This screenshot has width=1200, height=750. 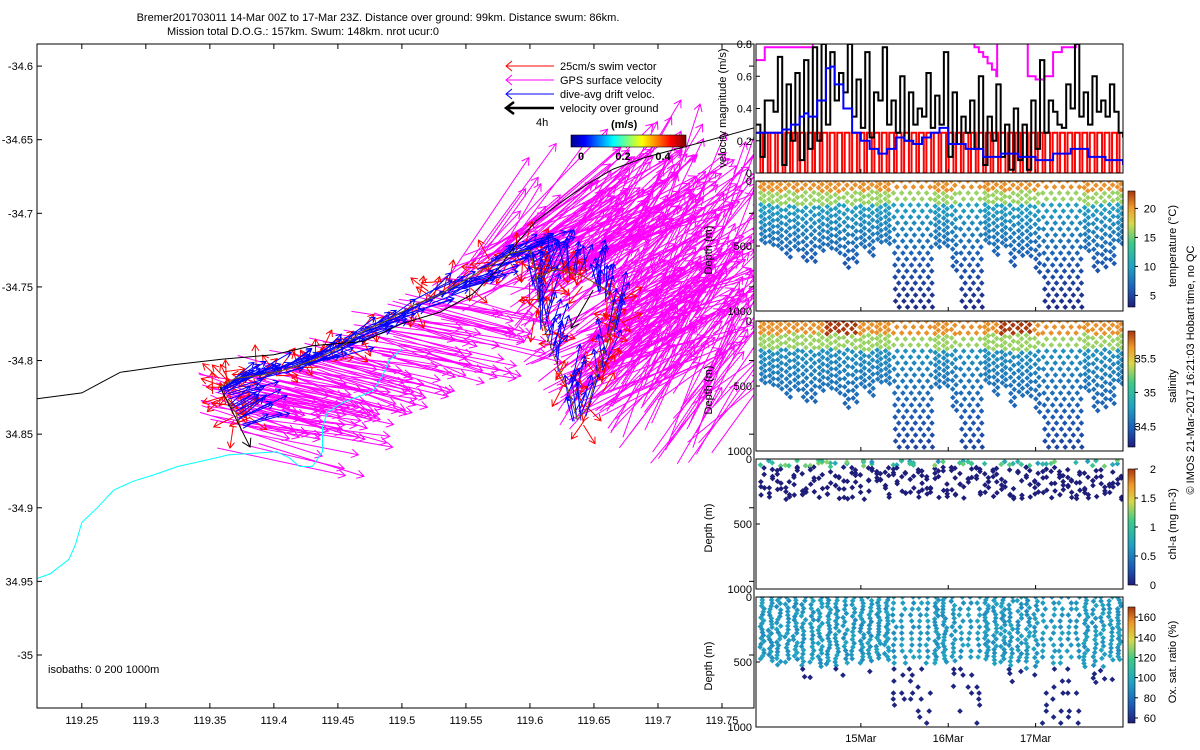 What do you see at coordinates (749, 182) in the screenshot?
I see `section-y-tick-label: 0` at bounding box center [749, 182].